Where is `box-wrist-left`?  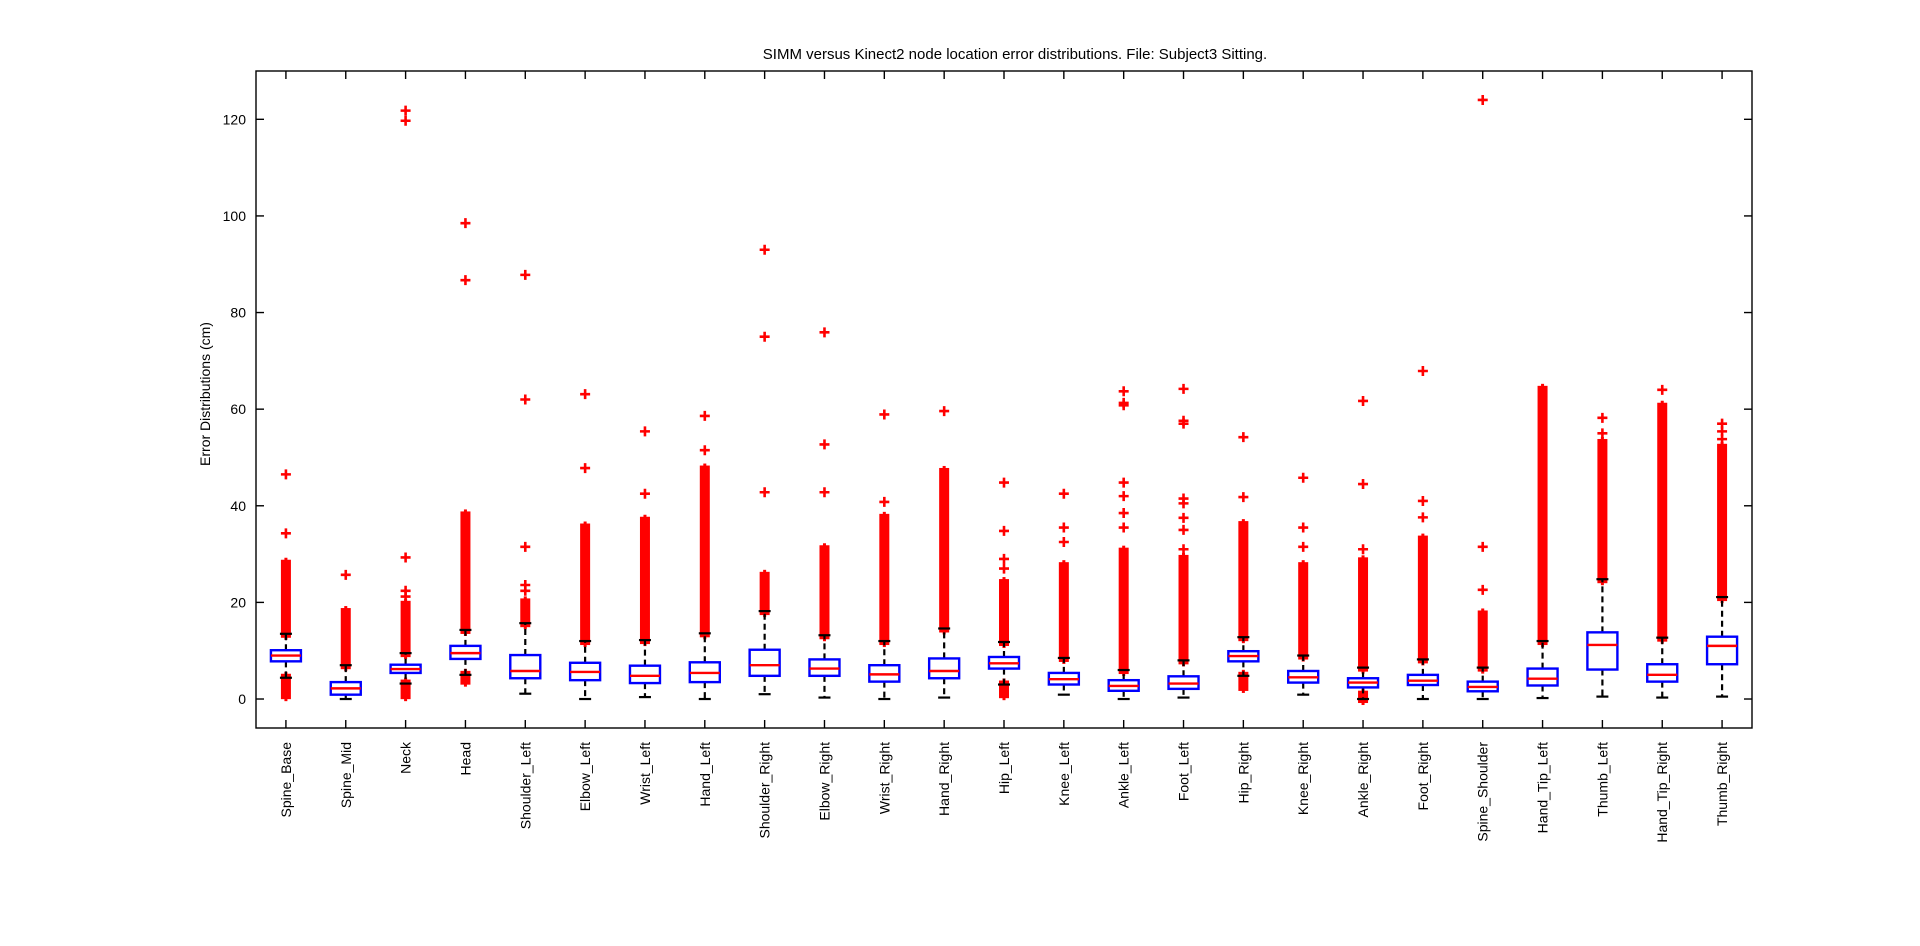 box-wrist-left is located at coordinates (645, 562).